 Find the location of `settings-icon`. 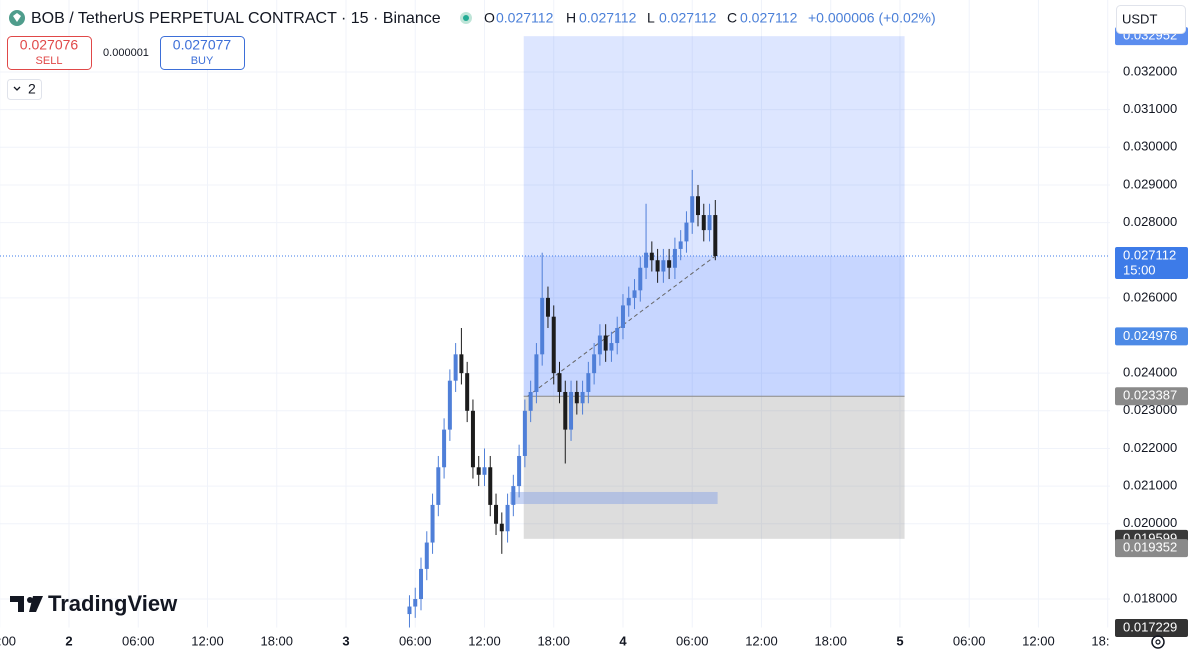

settings-icon is located at coordinates (1158, 642).